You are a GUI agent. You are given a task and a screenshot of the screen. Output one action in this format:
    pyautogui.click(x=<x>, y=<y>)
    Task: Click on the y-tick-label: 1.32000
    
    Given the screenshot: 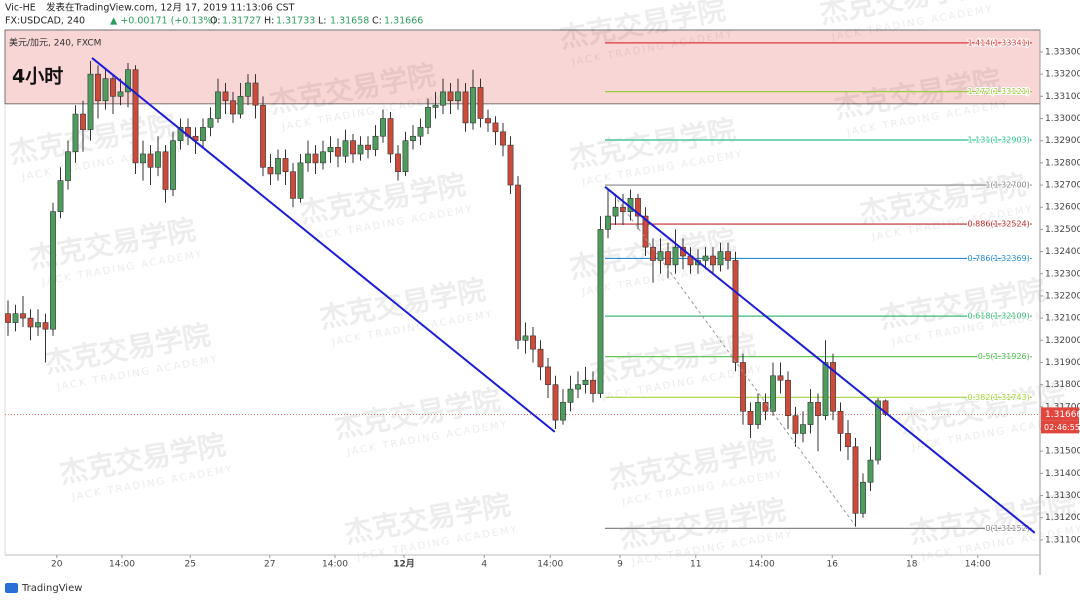 What is the action you would take?
    pyautogui.click(x=1062, y=341)
    